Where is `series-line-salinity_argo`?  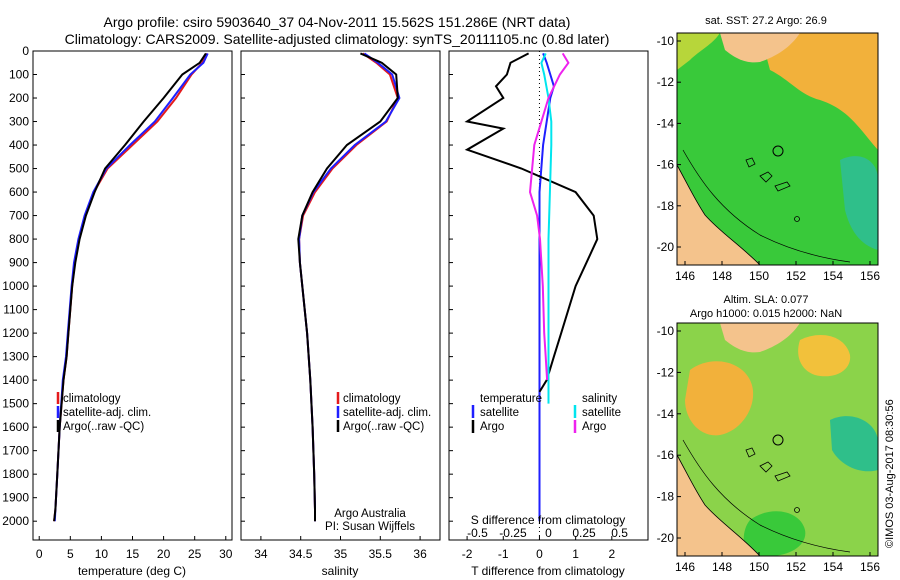
series-line-salinity_argo is located at coordinates (549, 216).